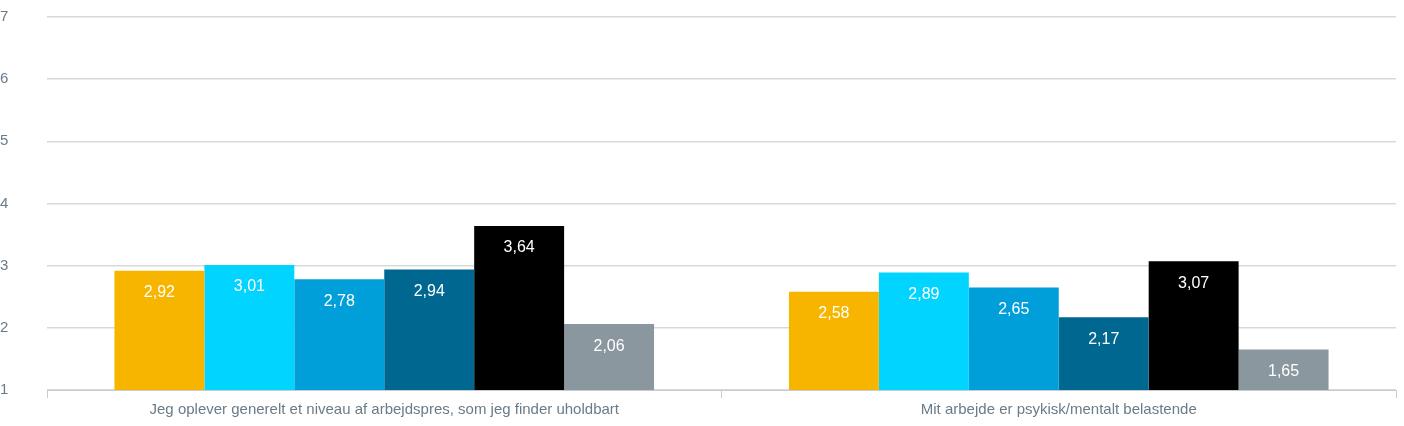 Image resolution: width=1404 pixels, height=426 pixels. I want to click on y-tick-label: 1, so click(4, 389).